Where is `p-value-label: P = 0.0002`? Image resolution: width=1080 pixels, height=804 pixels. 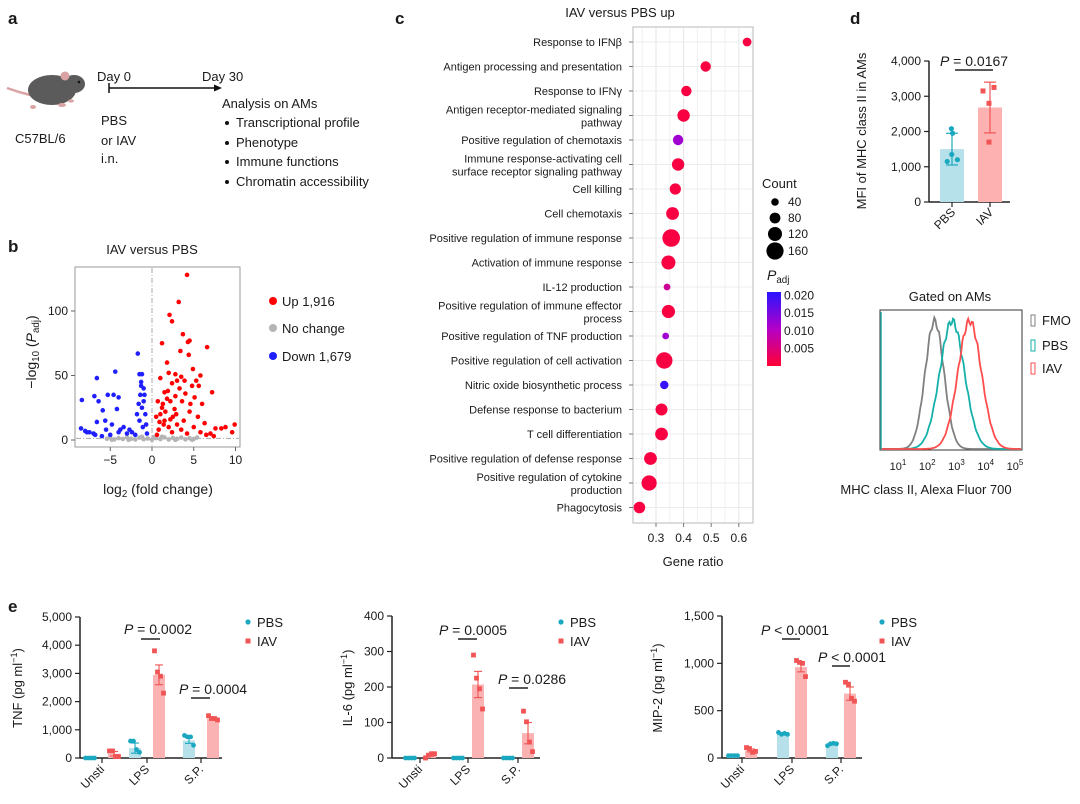
p-value-label: P = 0.0002 is located at coordinates (158, 629).